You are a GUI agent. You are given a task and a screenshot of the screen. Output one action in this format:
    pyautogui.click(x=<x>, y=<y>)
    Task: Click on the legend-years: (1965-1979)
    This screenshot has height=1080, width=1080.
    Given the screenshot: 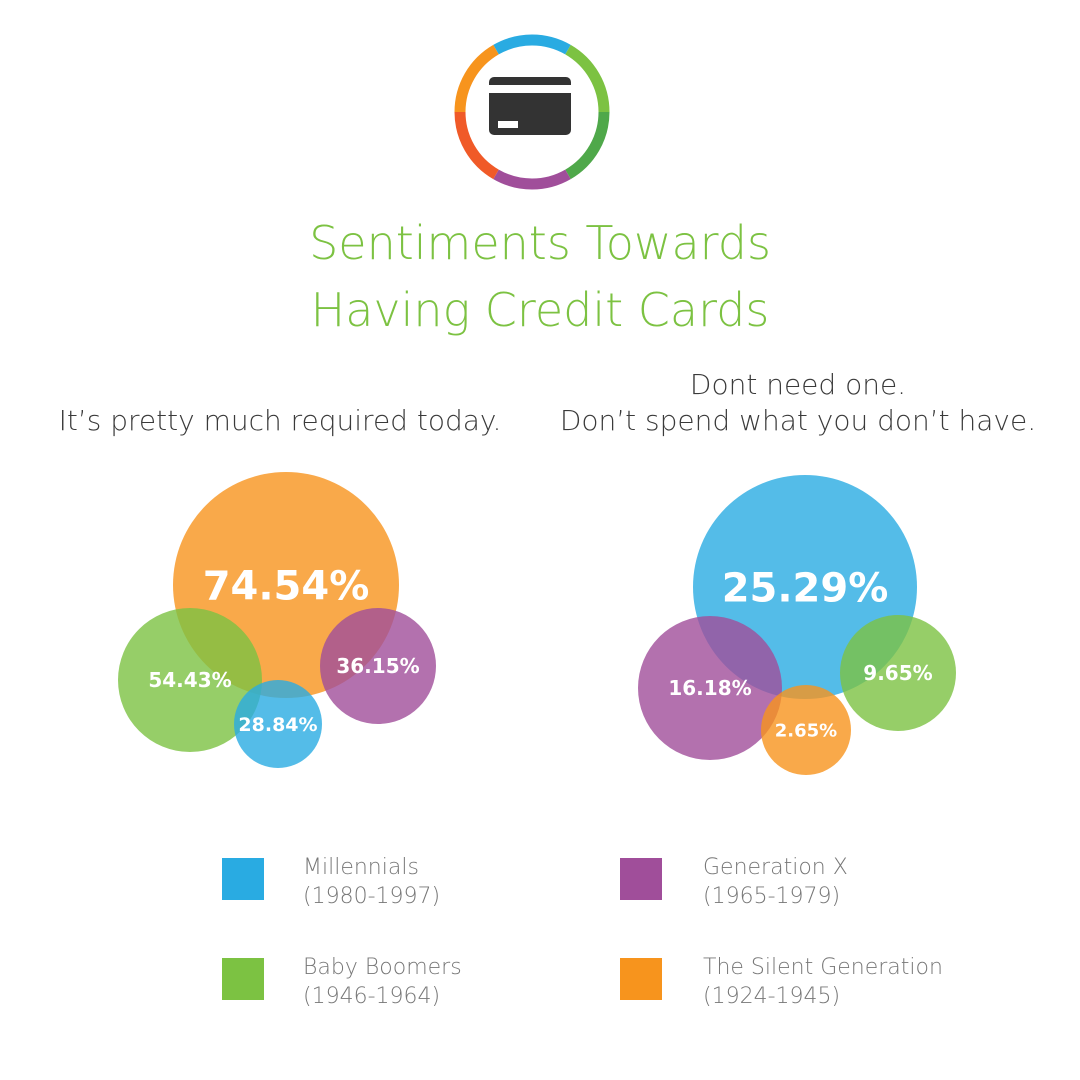 What is the action you would take?
    pyautogui.click(x=772, y=896)
    